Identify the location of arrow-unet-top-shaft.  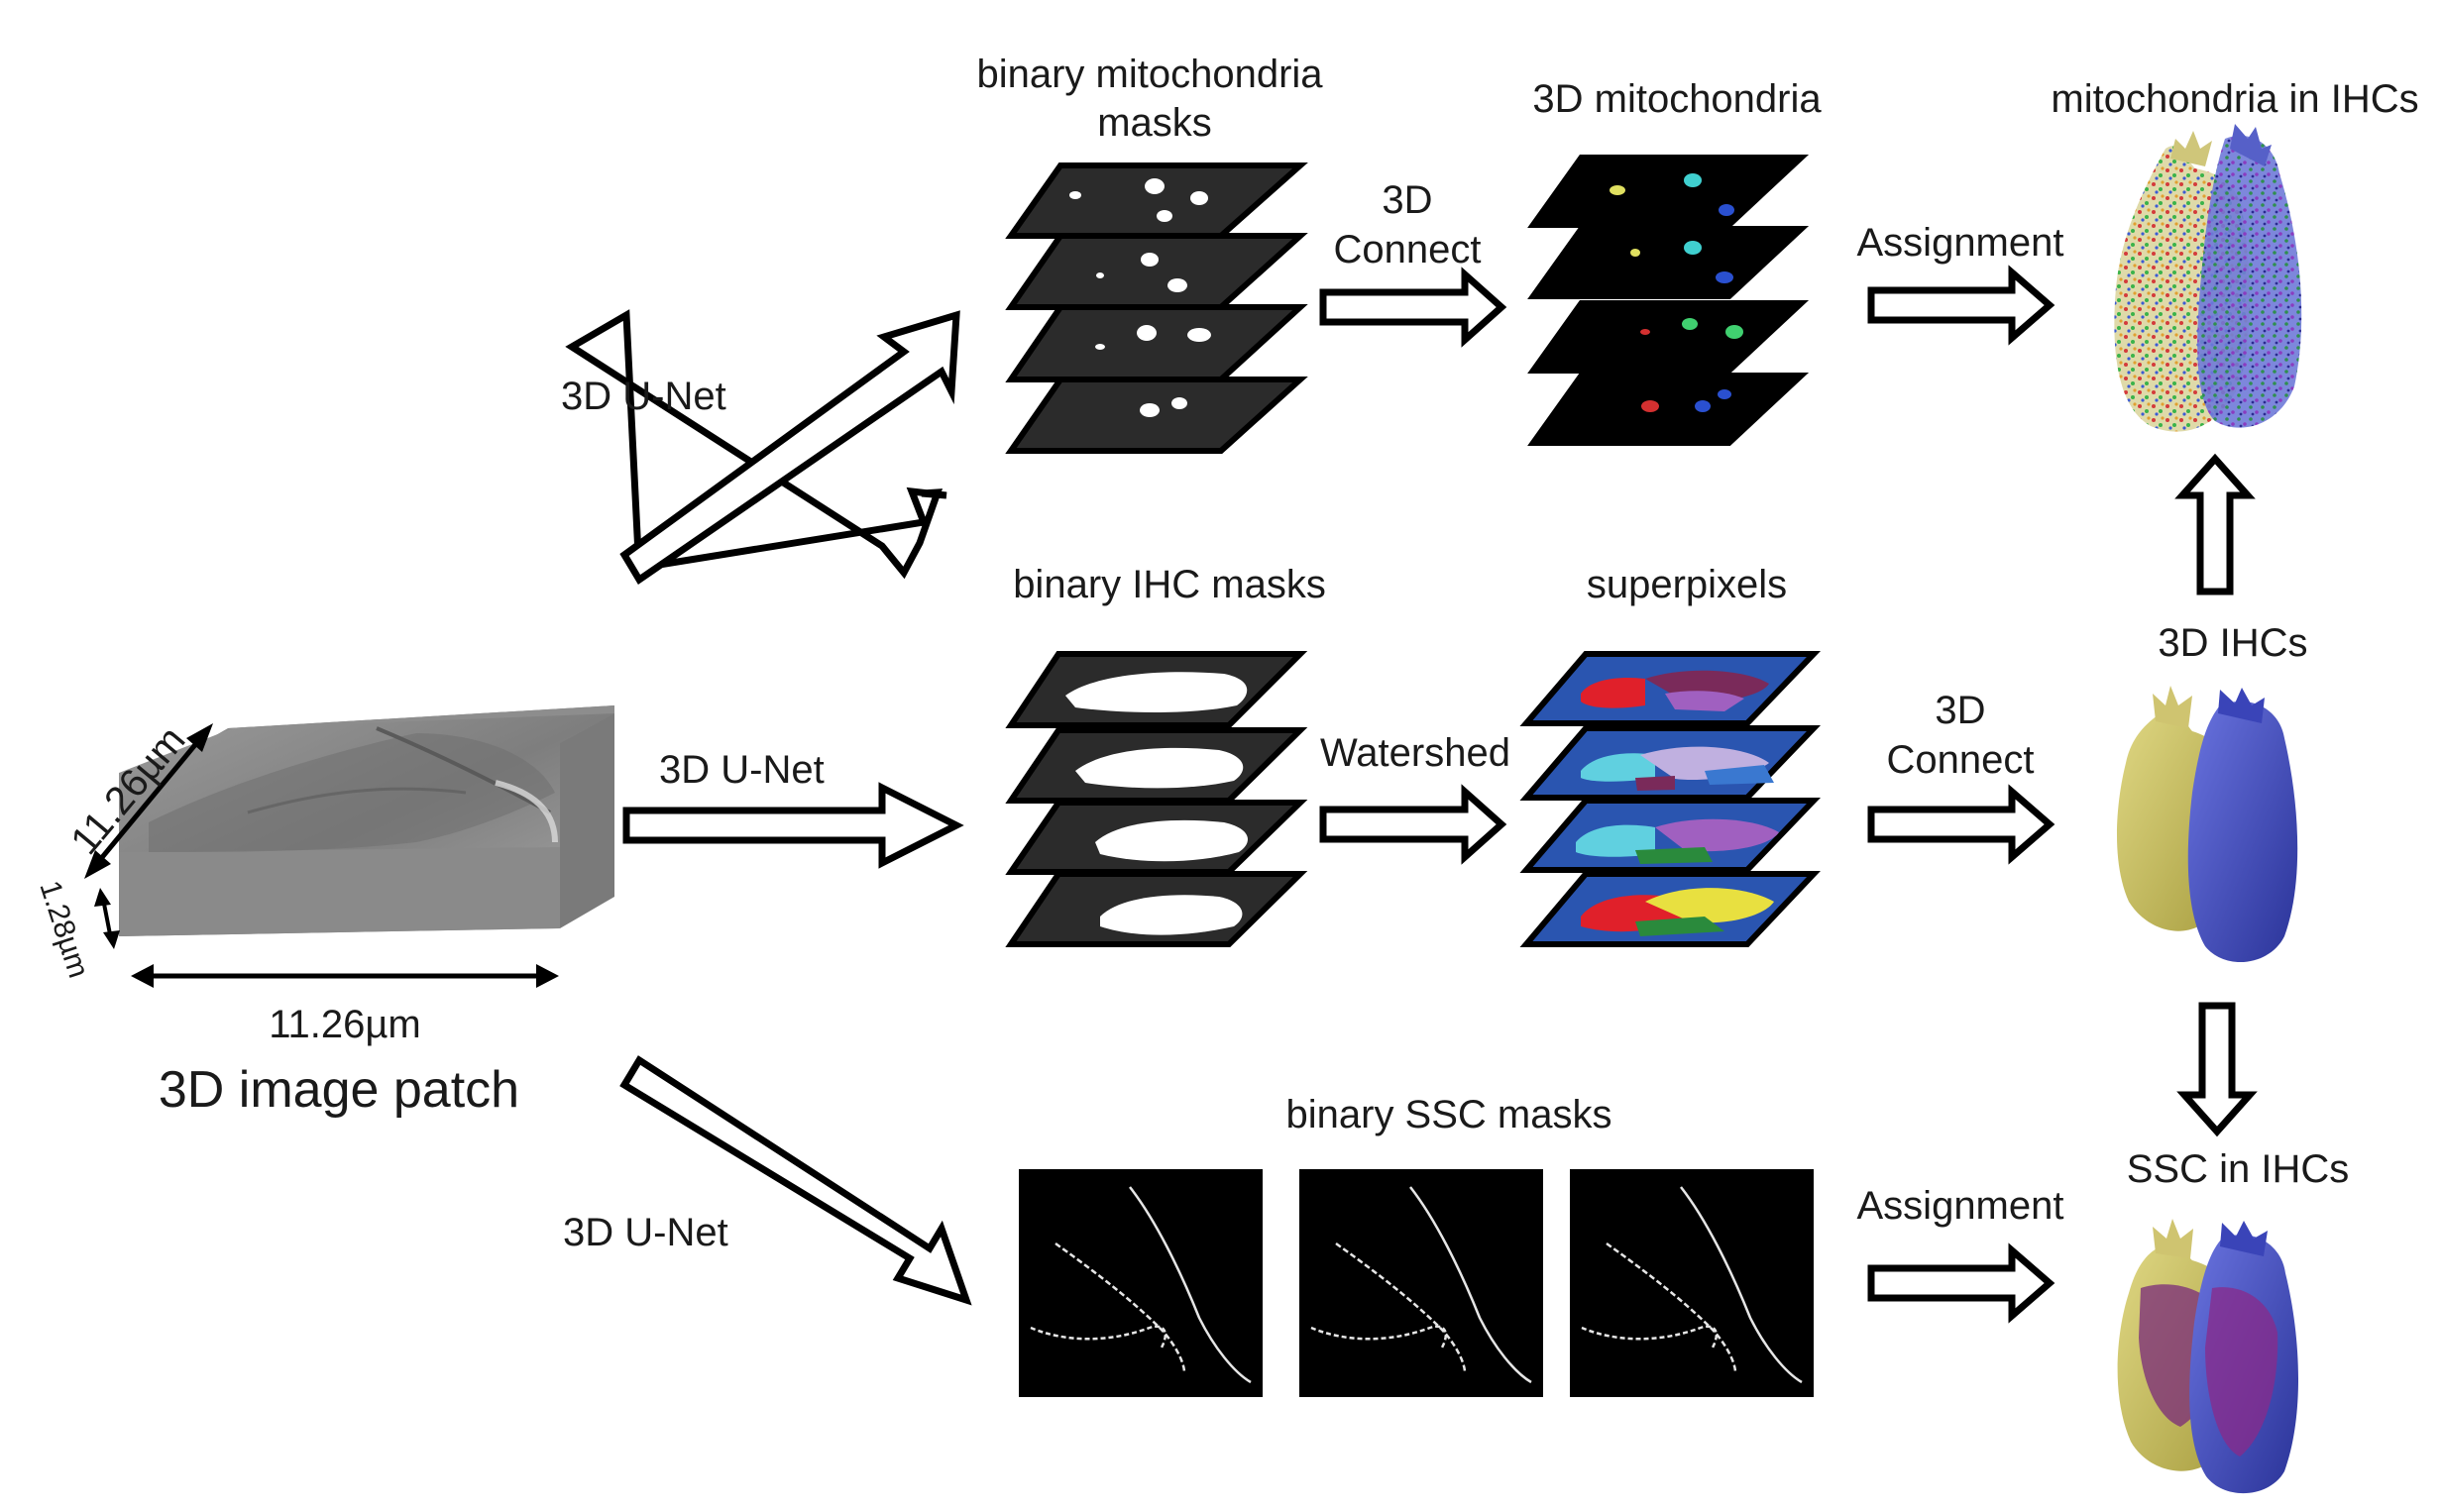
(789, 448).